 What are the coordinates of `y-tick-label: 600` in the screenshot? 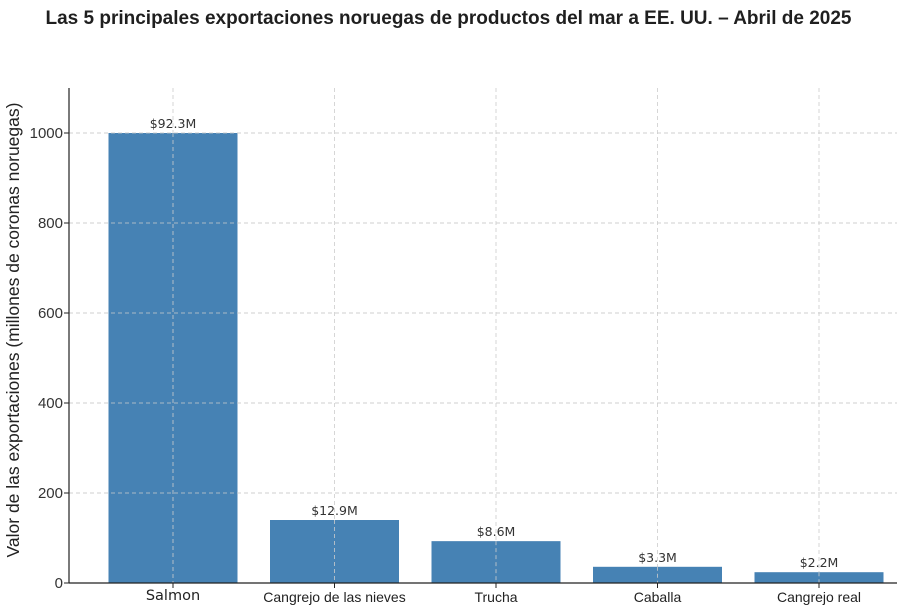 It's located at (50, 313).